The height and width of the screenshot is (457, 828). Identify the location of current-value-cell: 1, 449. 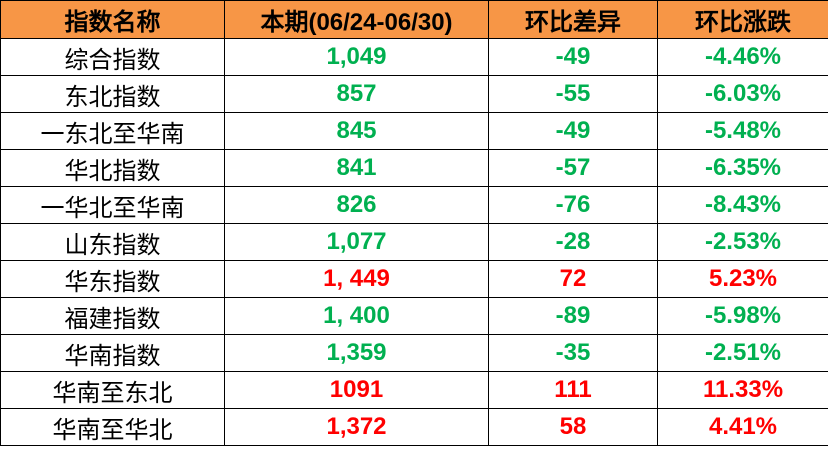
(356, 279).